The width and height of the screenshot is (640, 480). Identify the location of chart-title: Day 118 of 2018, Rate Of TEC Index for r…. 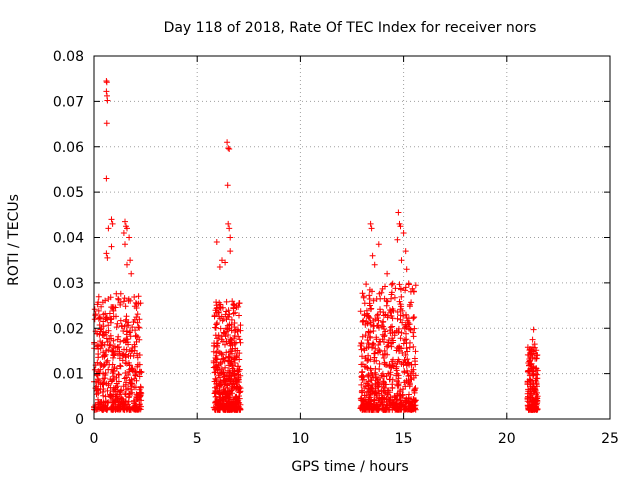
(350, 28).